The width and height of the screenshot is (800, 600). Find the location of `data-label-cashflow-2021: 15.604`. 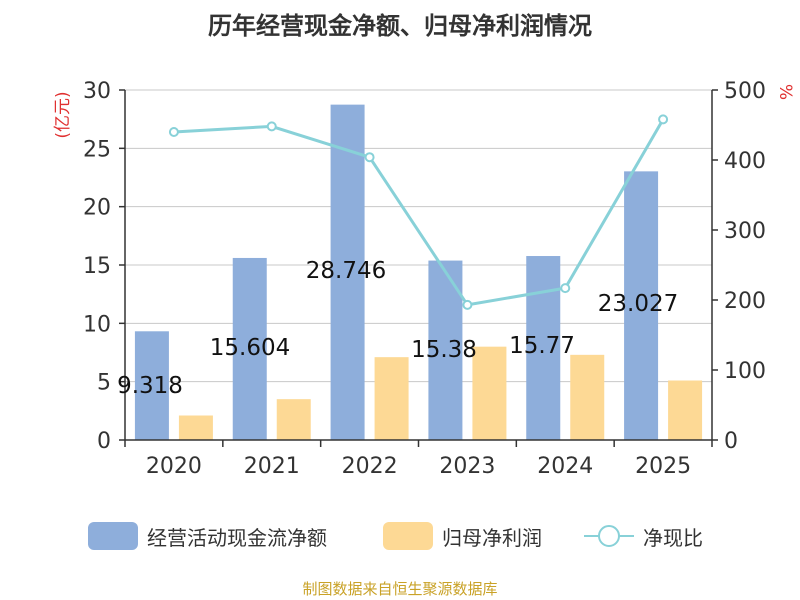

data-label-cashflow-2021: 15.604 is located at coordinates (250, 348).